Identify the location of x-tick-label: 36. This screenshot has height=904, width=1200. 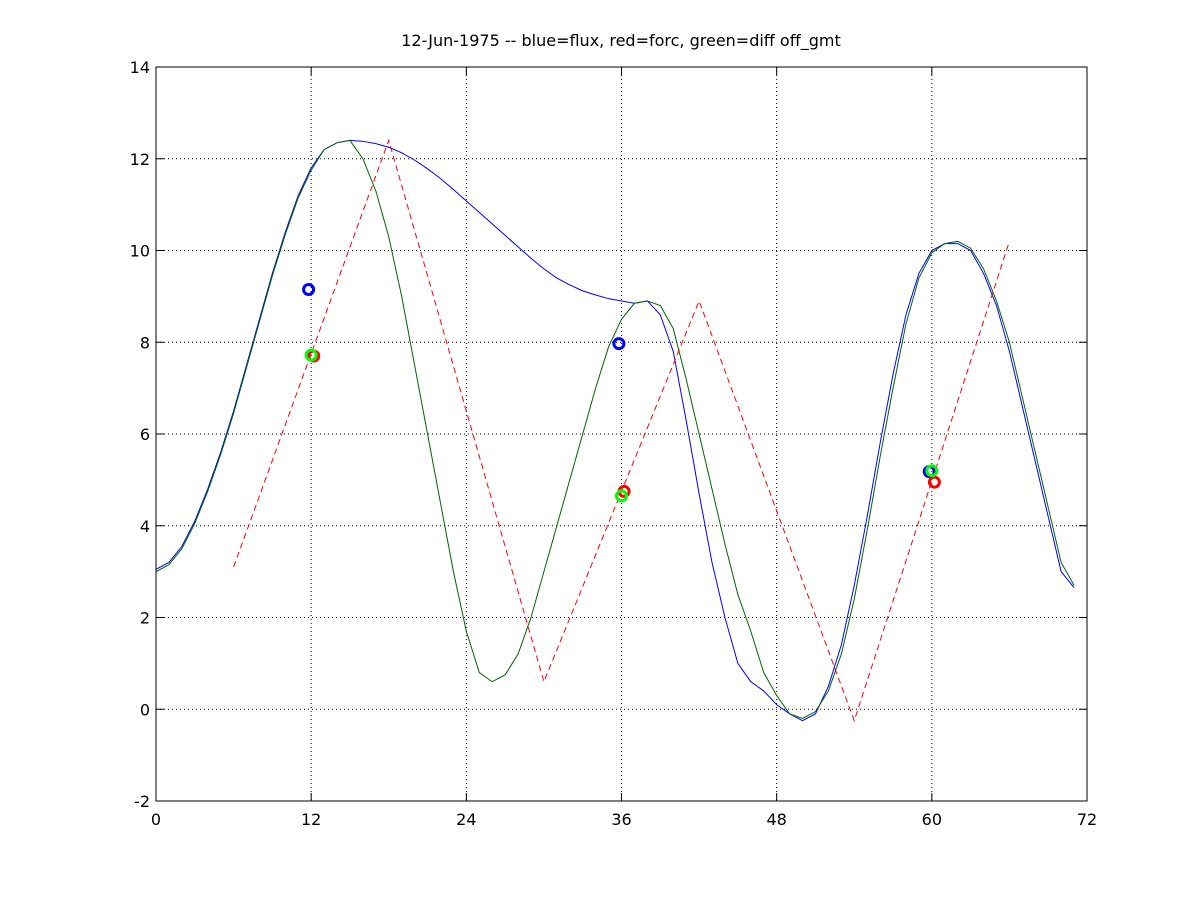
(621, 819).